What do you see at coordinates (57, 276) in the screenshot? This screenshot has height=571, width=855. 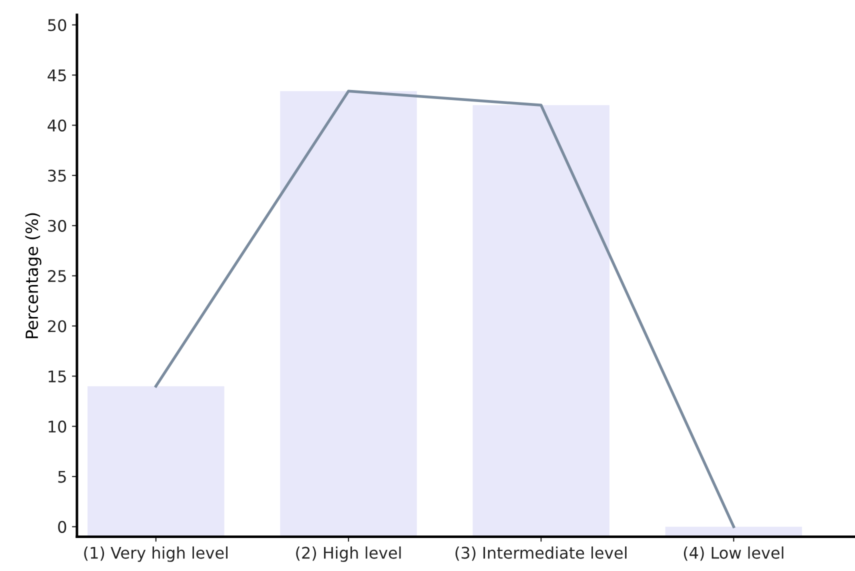 I see `y-tick-label: 25` at bounding box center [57, 276].